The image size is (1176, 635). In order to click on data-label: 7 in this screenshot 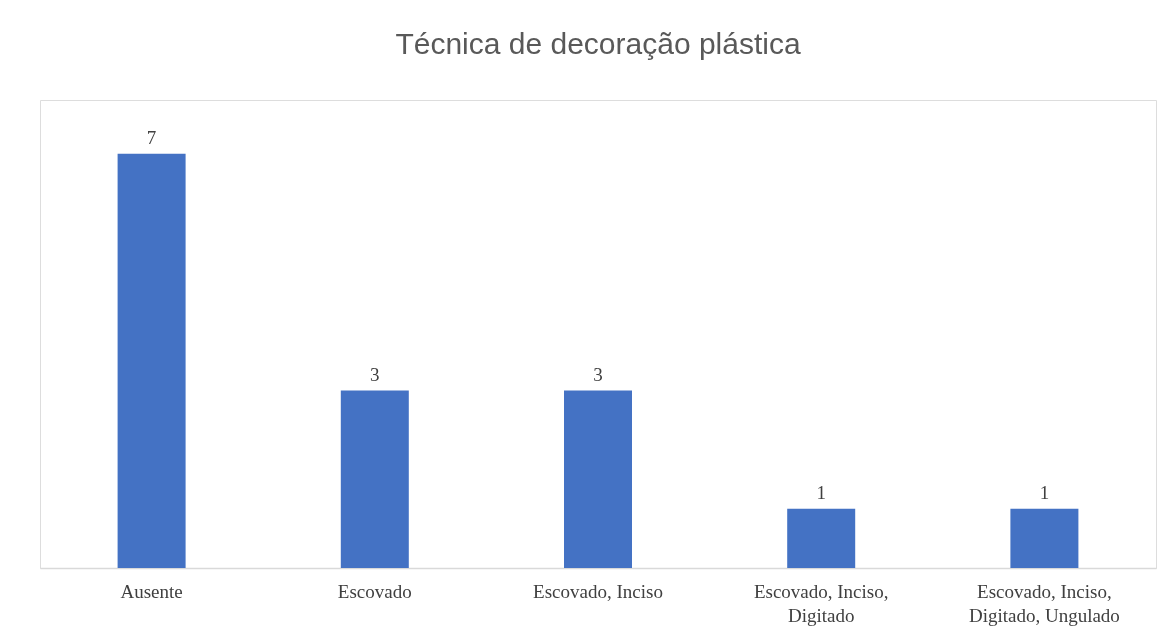, I will do `click(151, 137)`.